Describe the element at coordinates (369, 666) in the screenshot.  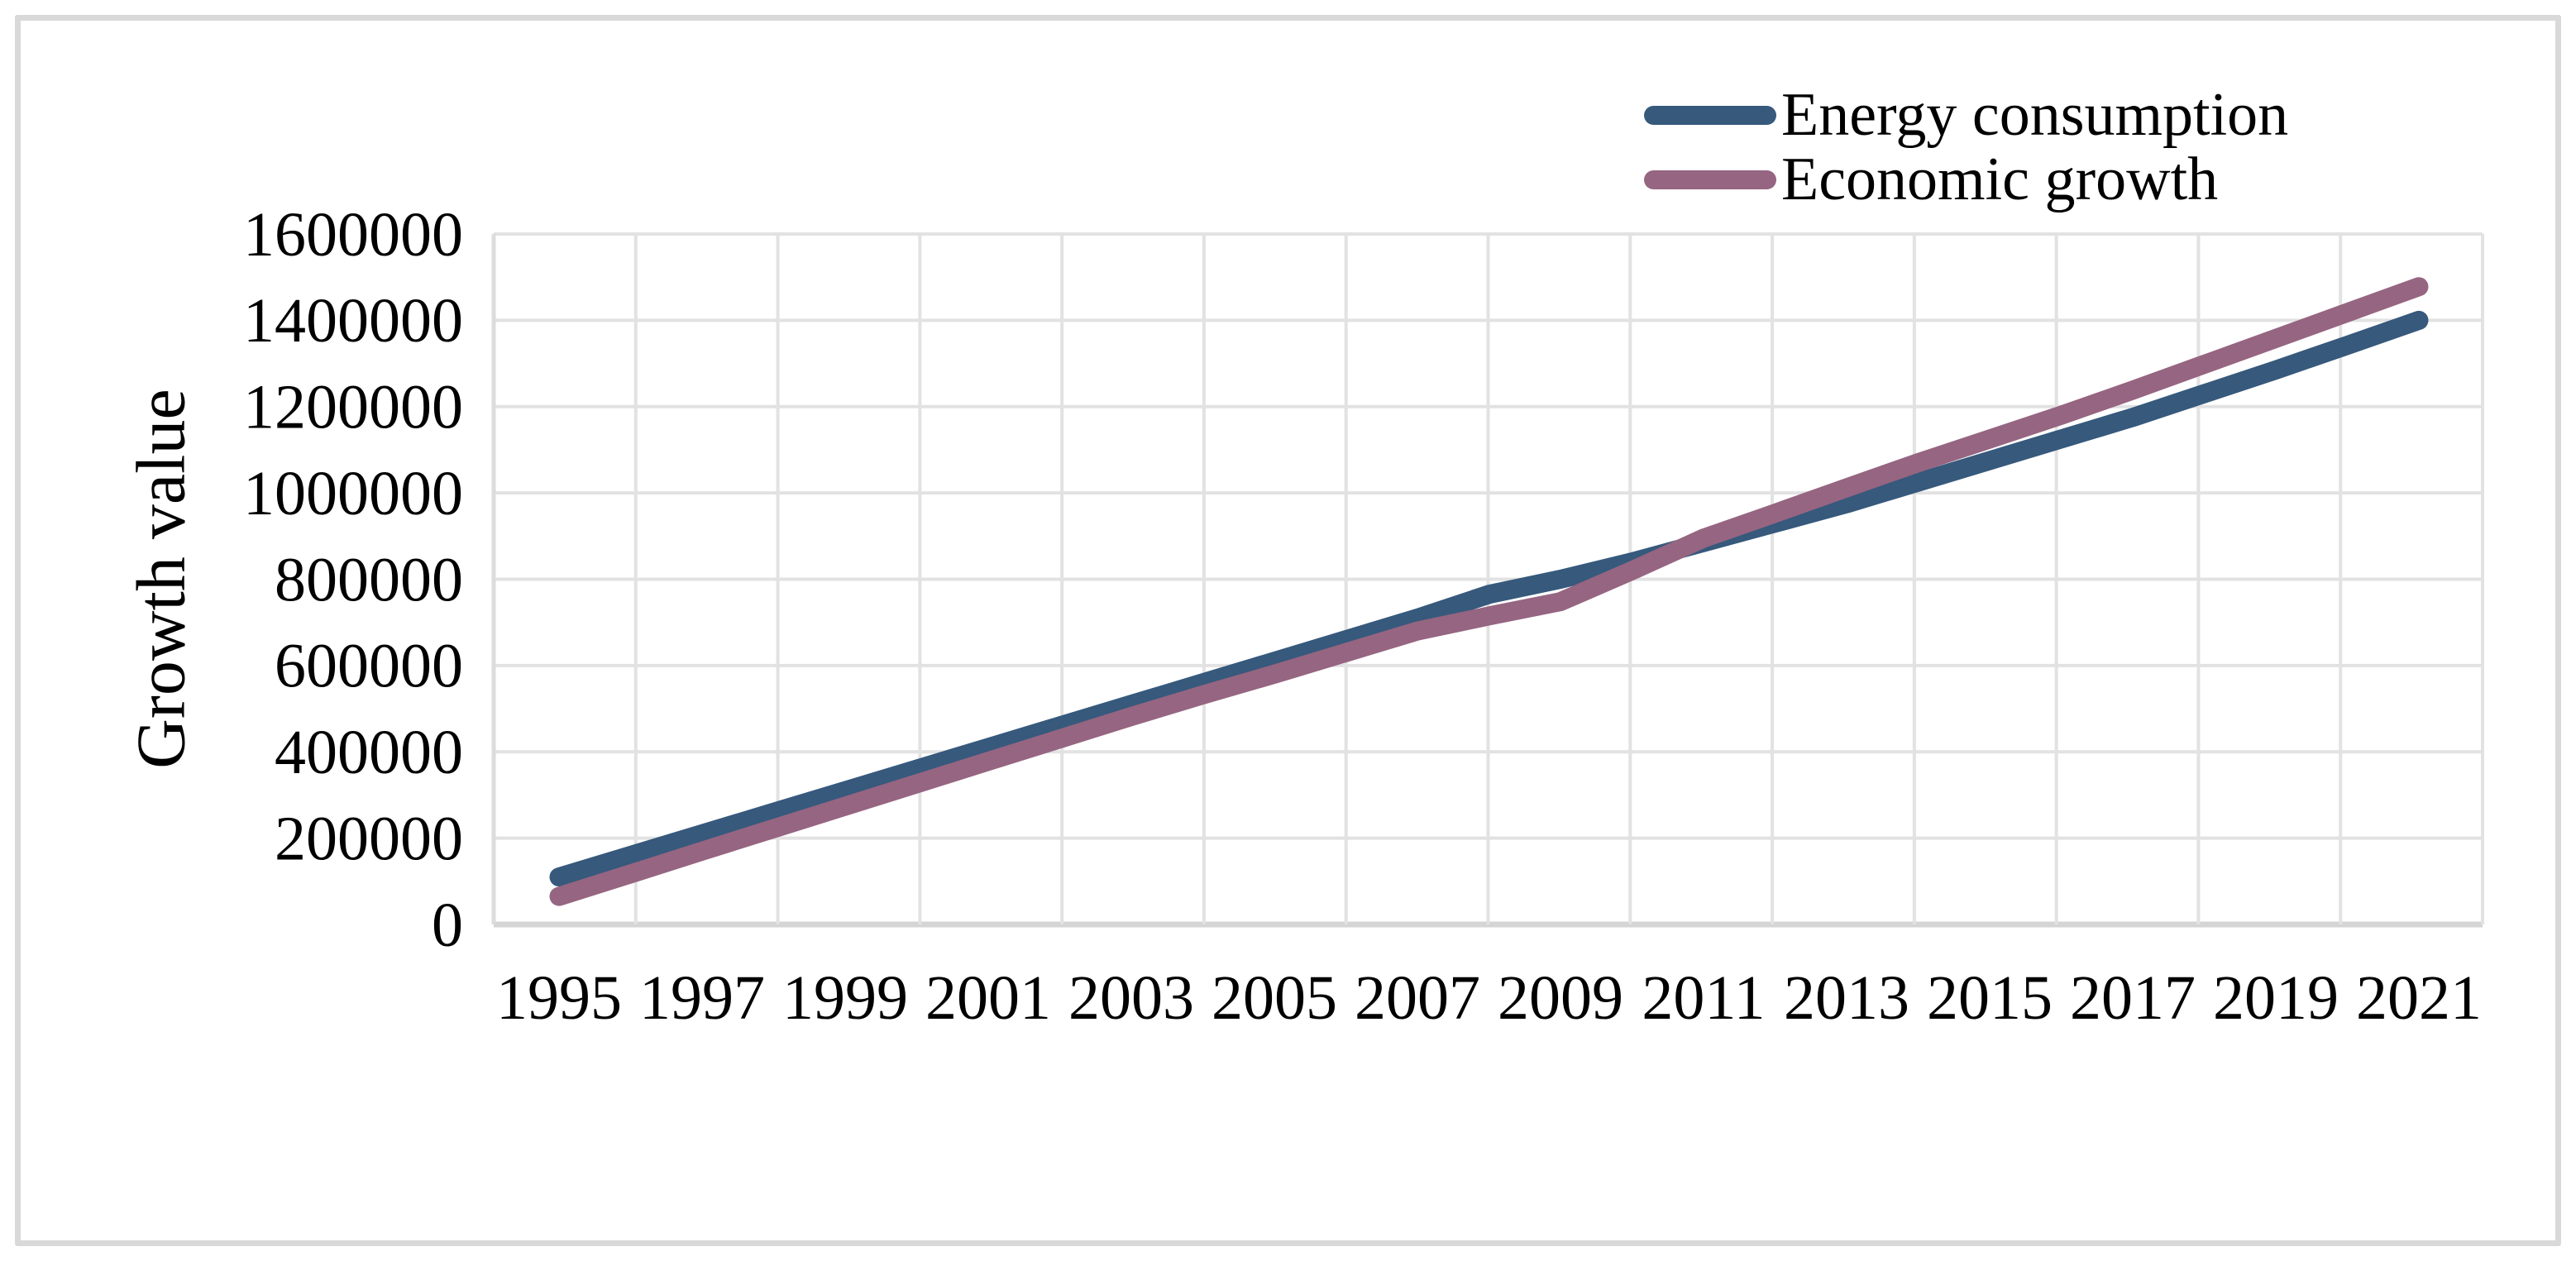
I see `y-tick-label: 600000` at that location.